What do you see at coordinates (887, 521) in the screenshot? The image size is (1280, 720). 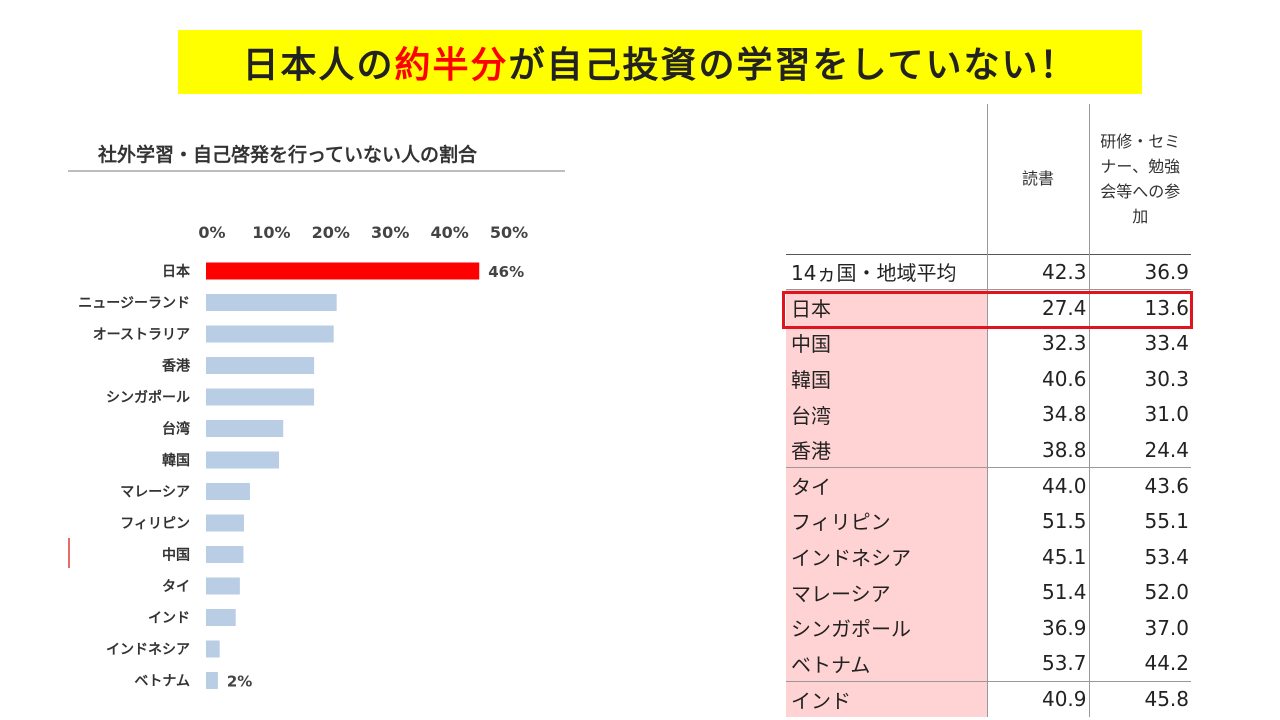 I see `row-name: フィリピン` at bounding box center [887, 521].